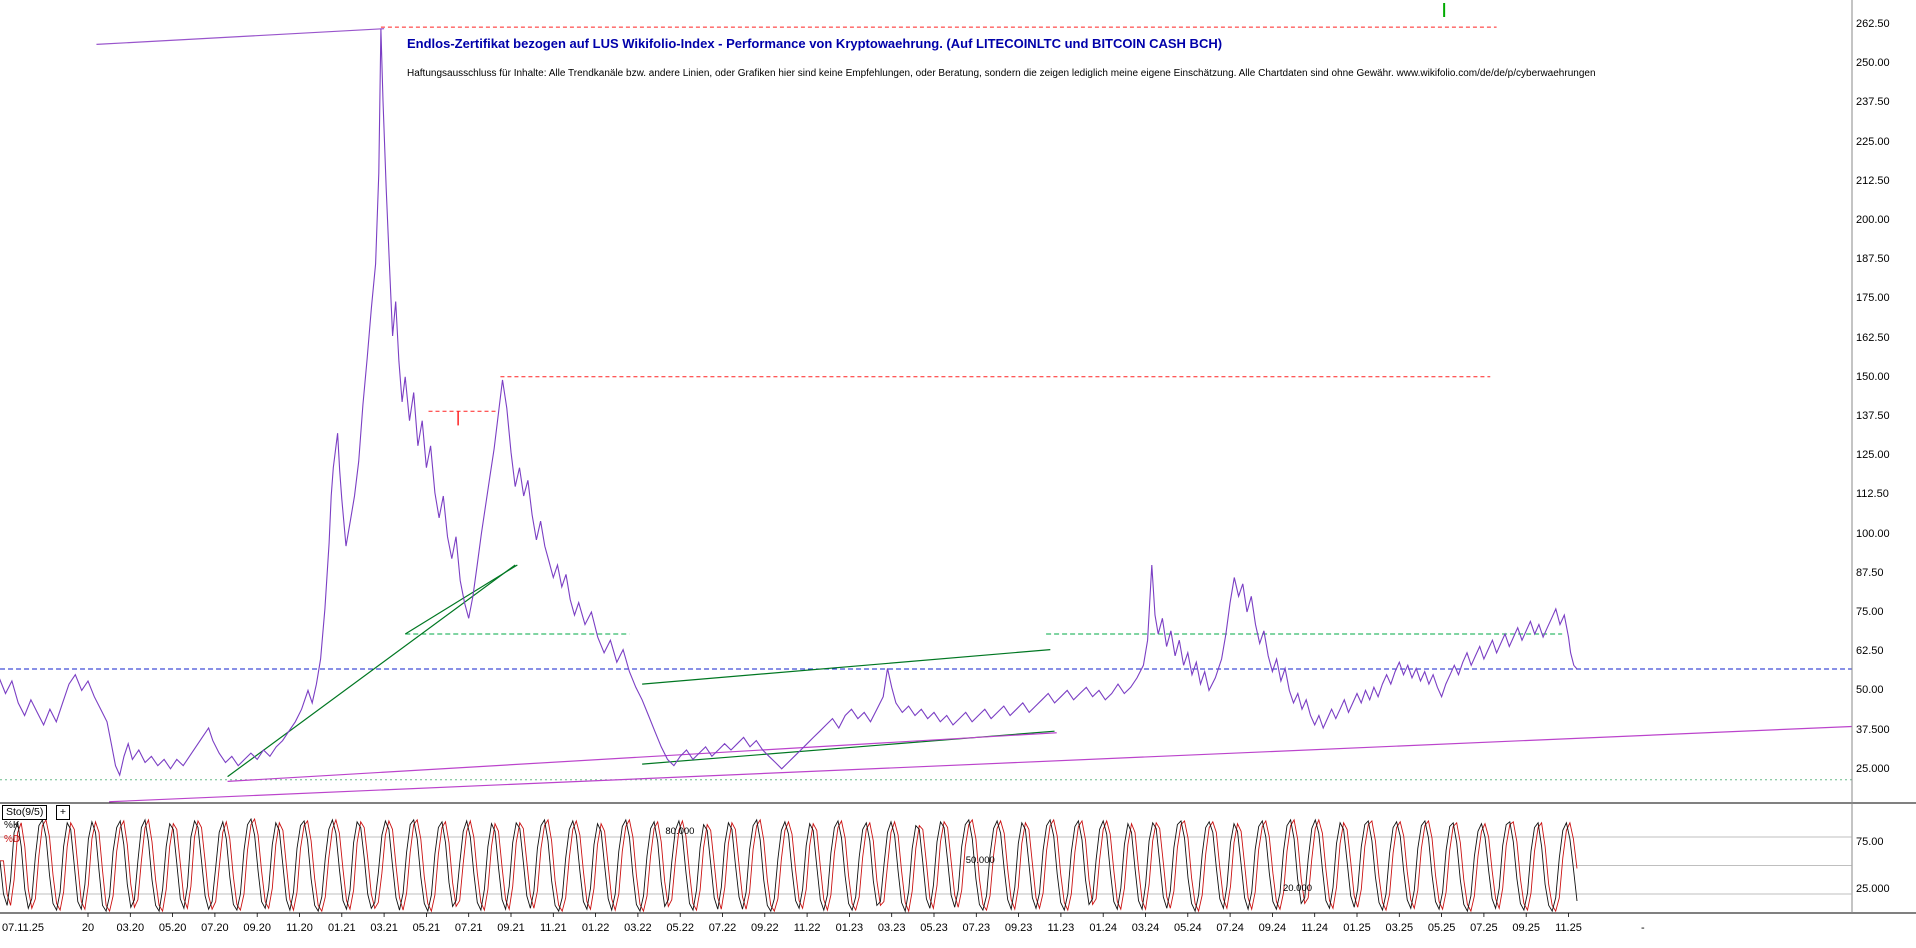 This screenshot has height=948, width=1916. Describe the element at coordinates (1873, 416) in the screenshot. I see `y-axis-label: 137.50` at that location.